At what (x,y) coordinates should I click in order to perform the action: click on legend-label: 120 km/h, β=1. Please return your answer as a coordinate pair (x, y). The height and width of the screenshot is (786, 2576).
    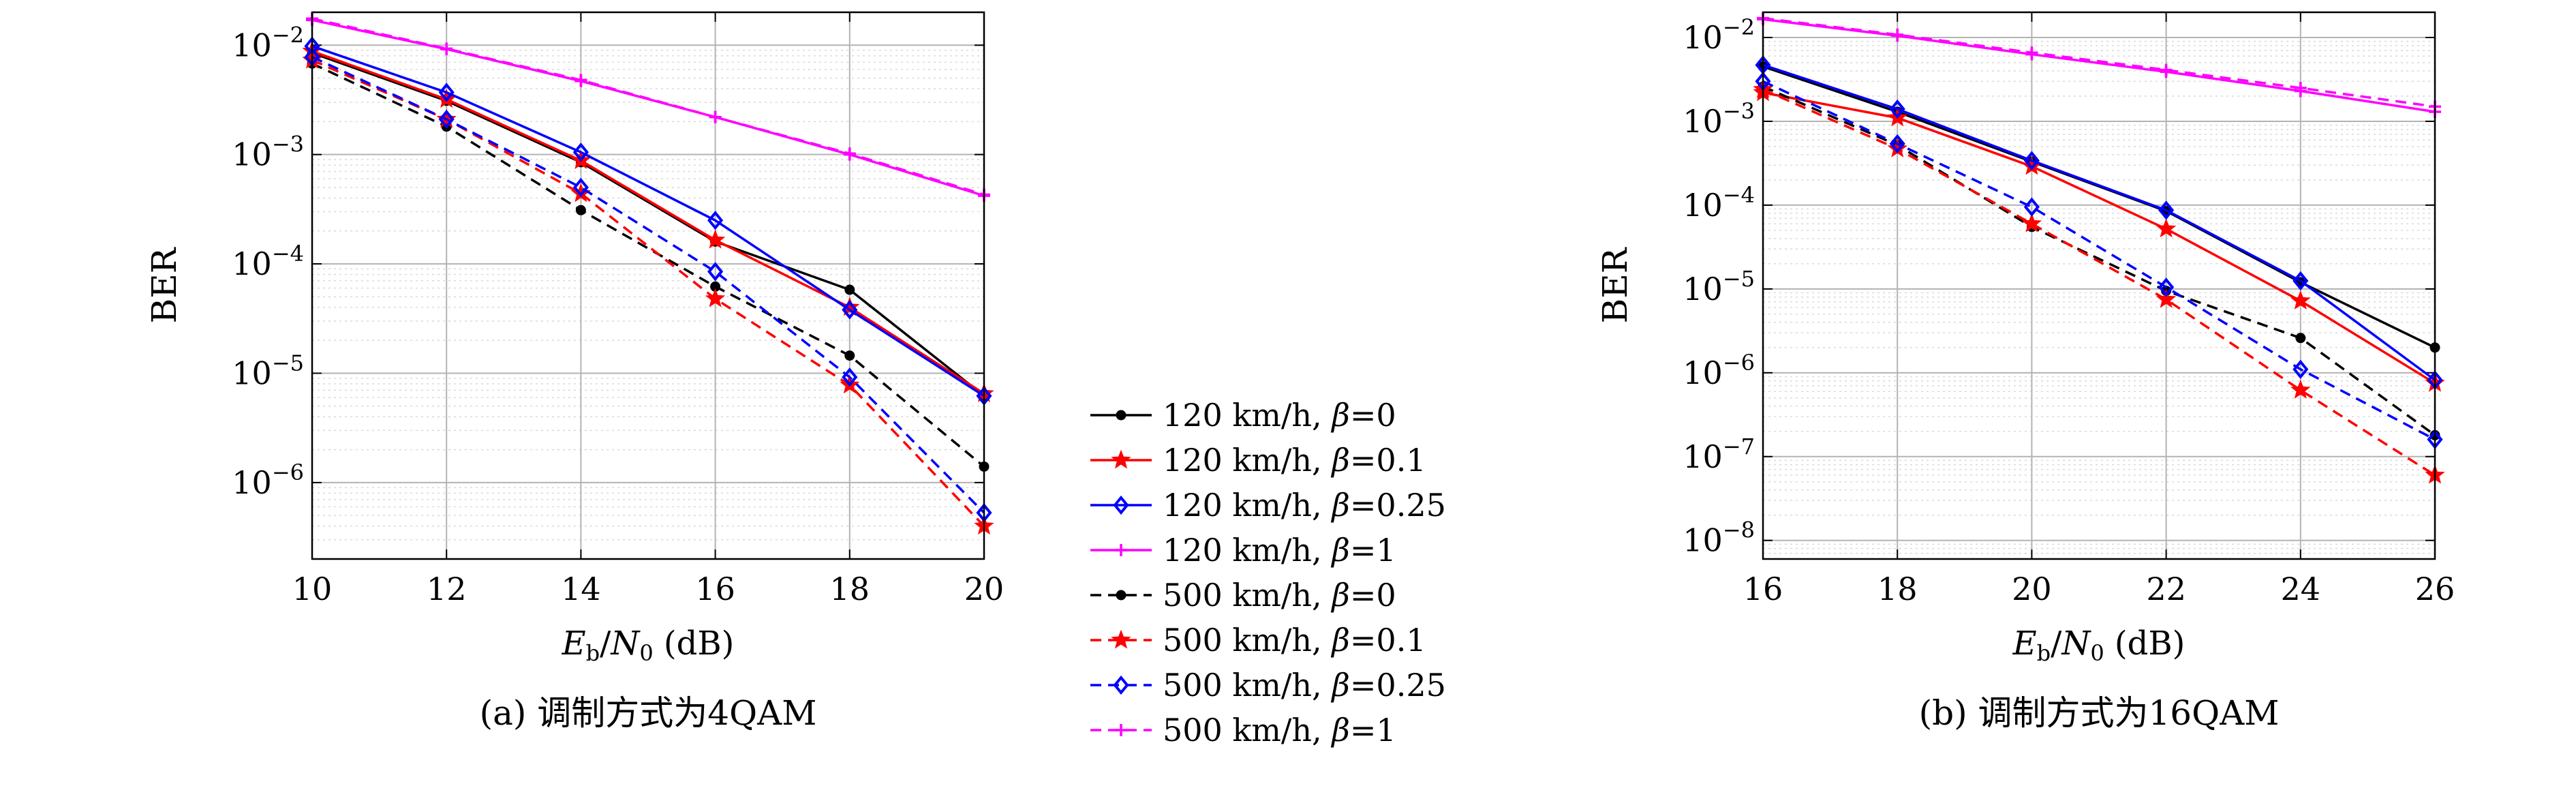
    Looking at the image, I should click on (1279, 550).